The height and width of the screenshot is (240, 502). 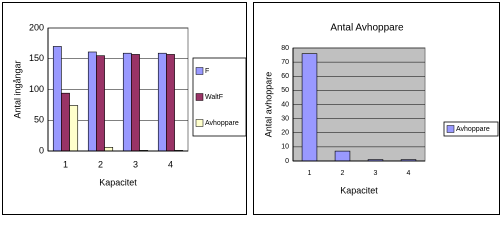 I want to click on y-tick-label: 10, so click(x=285, y=147).